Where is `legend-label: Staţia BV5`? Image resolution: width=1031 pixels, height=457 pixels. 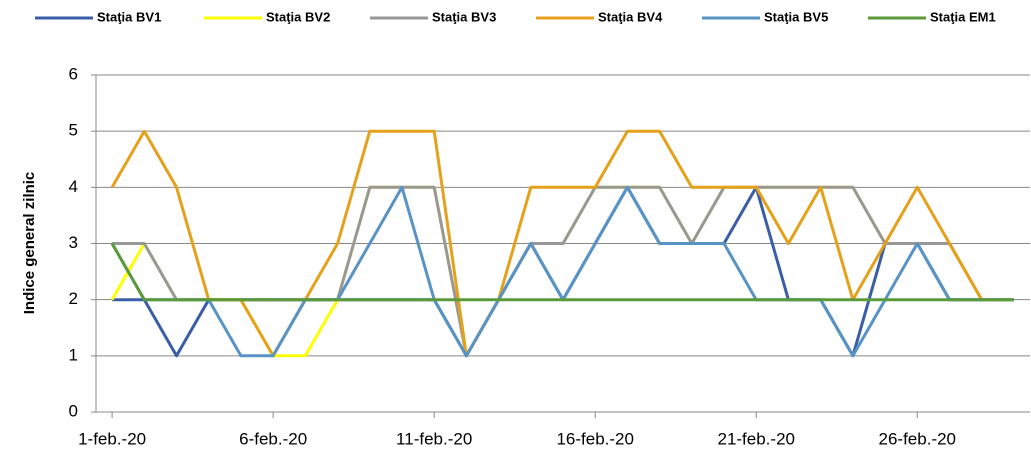 legend-label: Staţia BV5 is located at coordinates (796, 16).